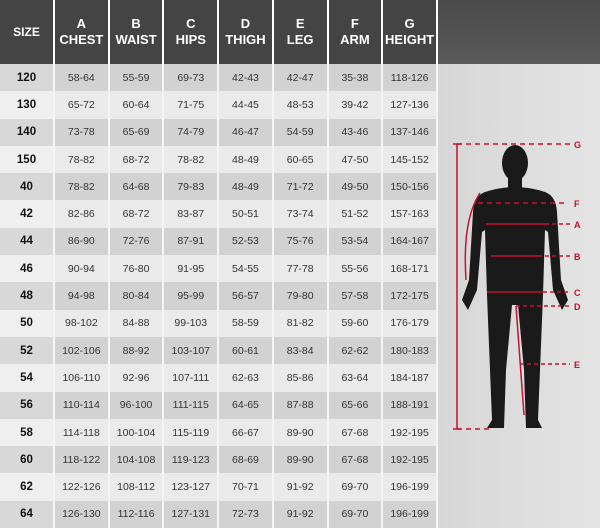 The height and width of the screenshot is (528, 600). Describe the element at coordinates (136, 405) in the screenshot. I see `measurement-cell: 96-100` at that location.